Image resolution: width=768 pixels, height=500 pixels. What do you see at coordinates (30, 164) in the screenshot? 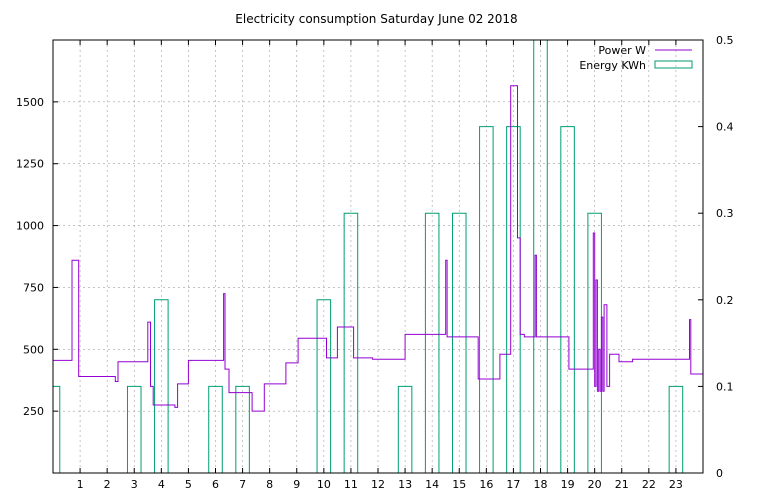
I see `y-tick-label: 1250` at bounding box center [30, 164].